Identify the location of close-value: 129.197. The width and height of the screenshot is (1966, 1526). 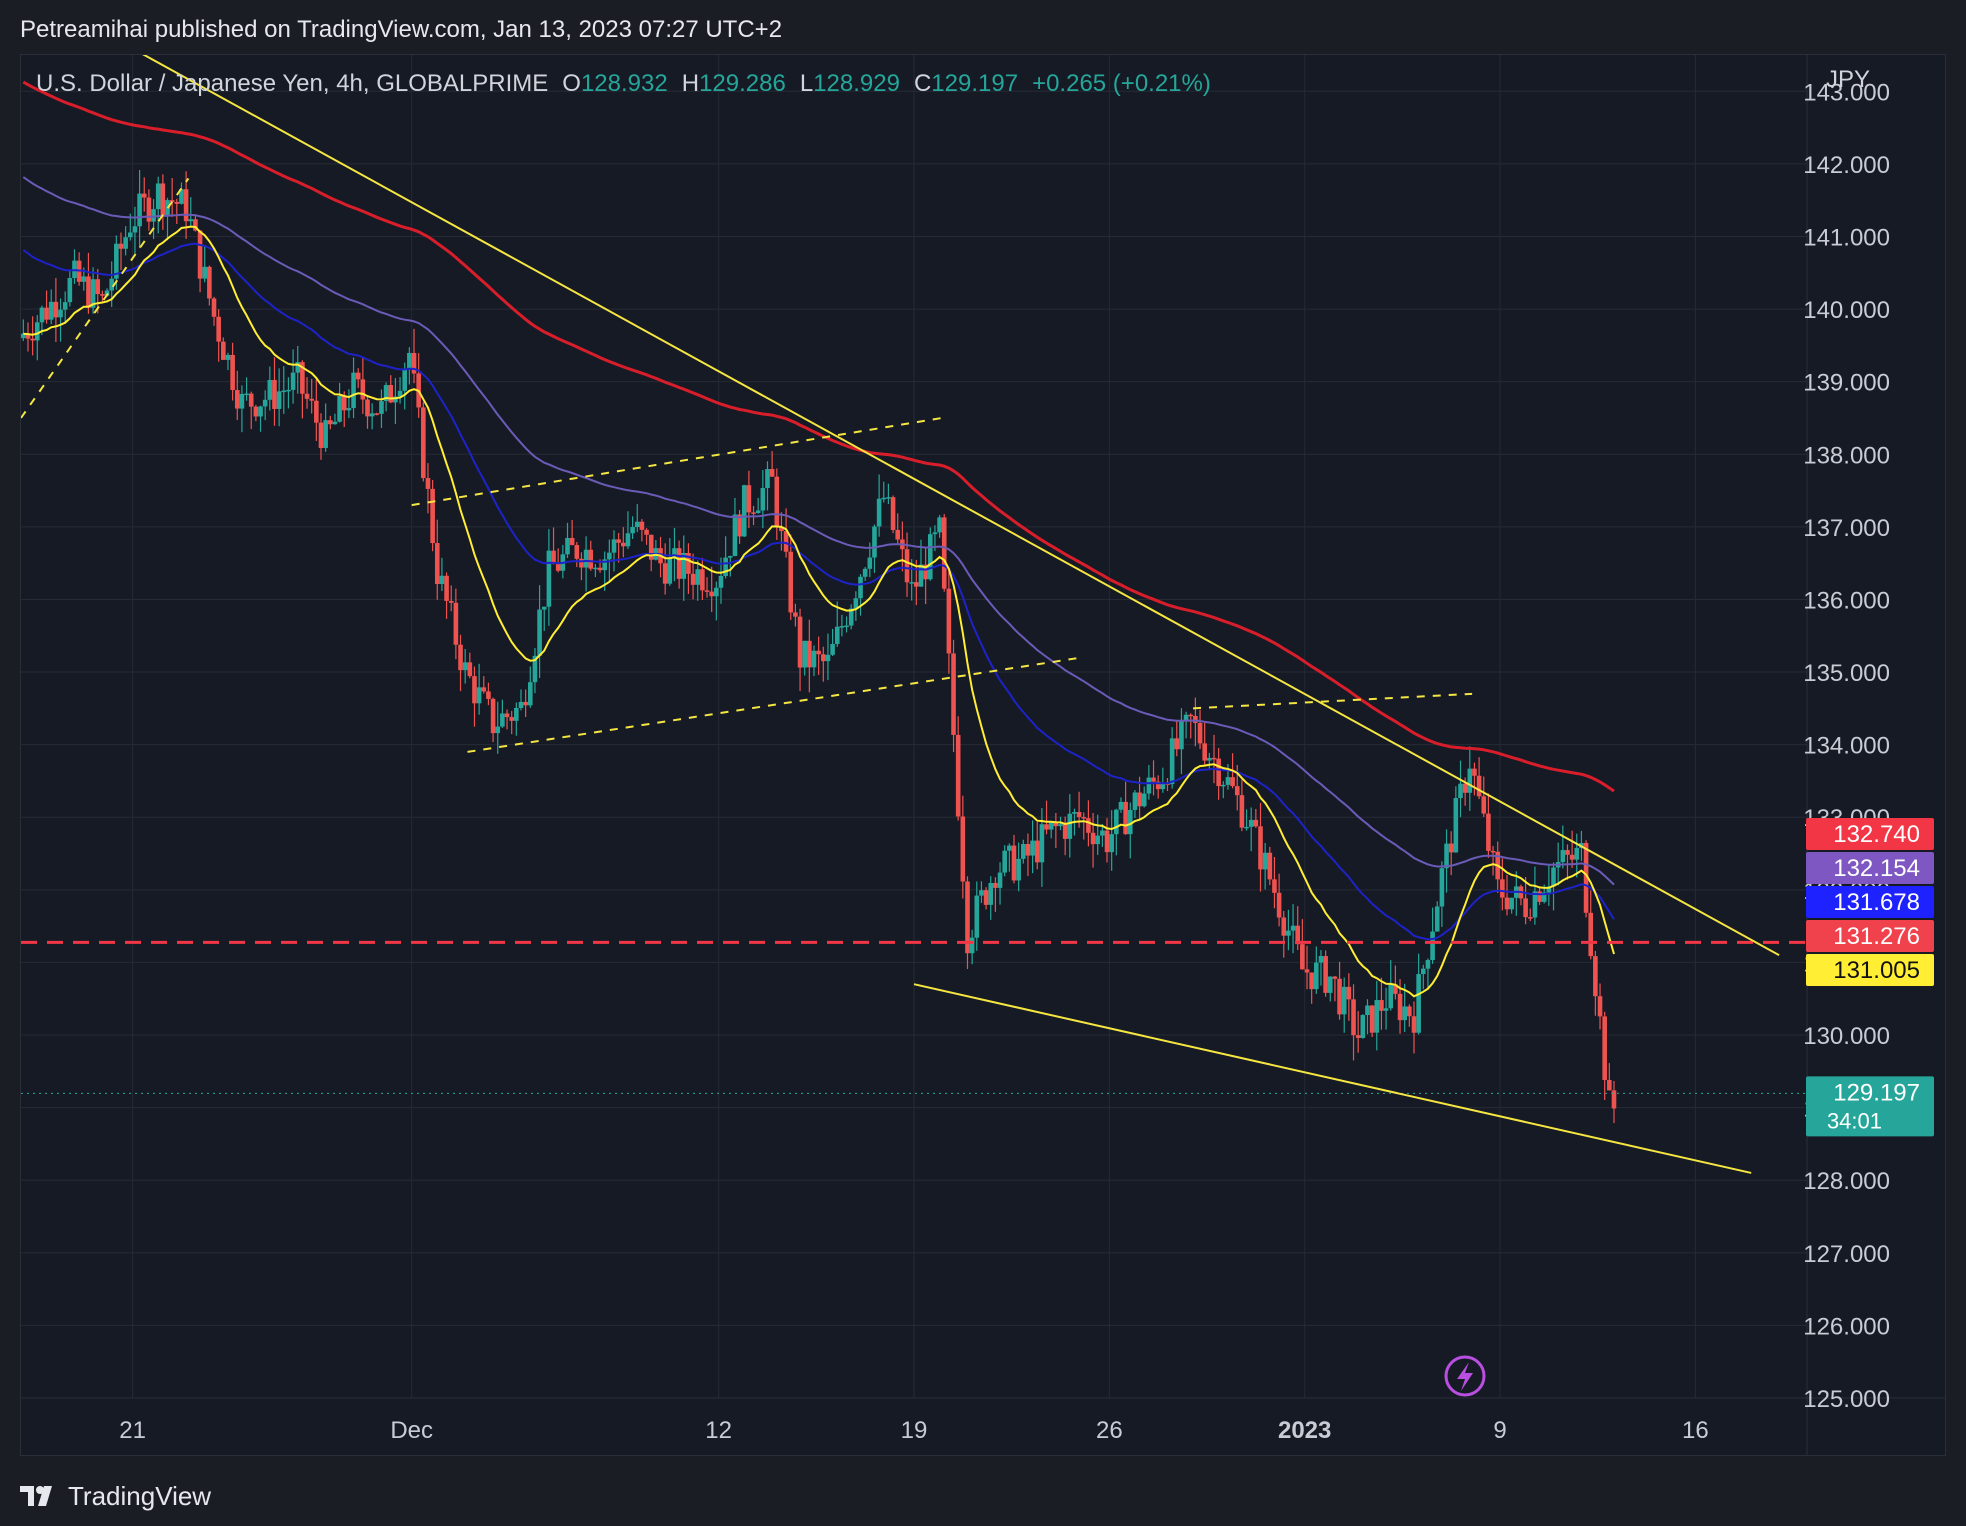
(975, 83).